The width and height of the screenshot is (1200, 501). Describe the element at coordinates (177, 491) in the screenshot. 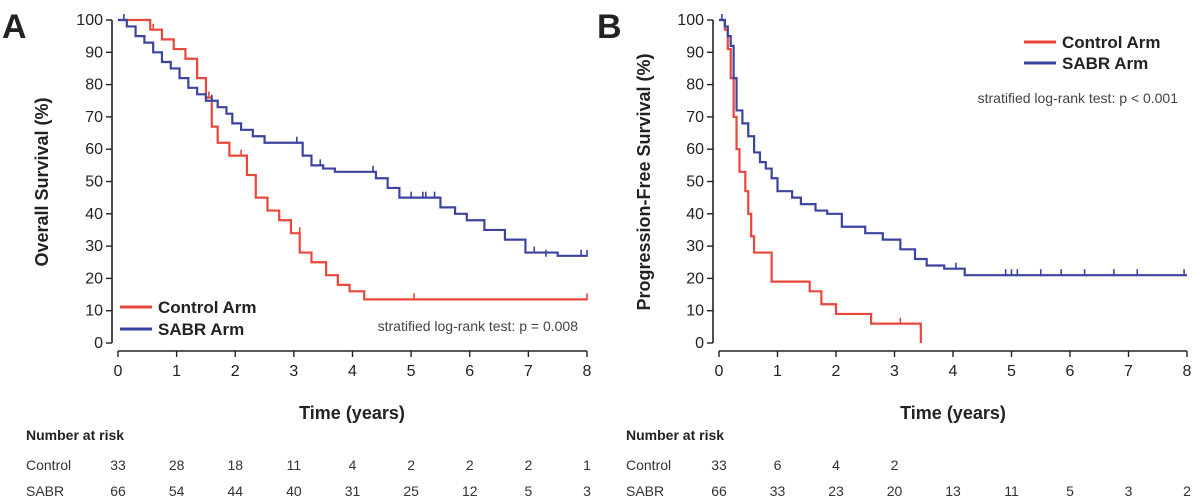

I see `risk-value: 54` at that location.